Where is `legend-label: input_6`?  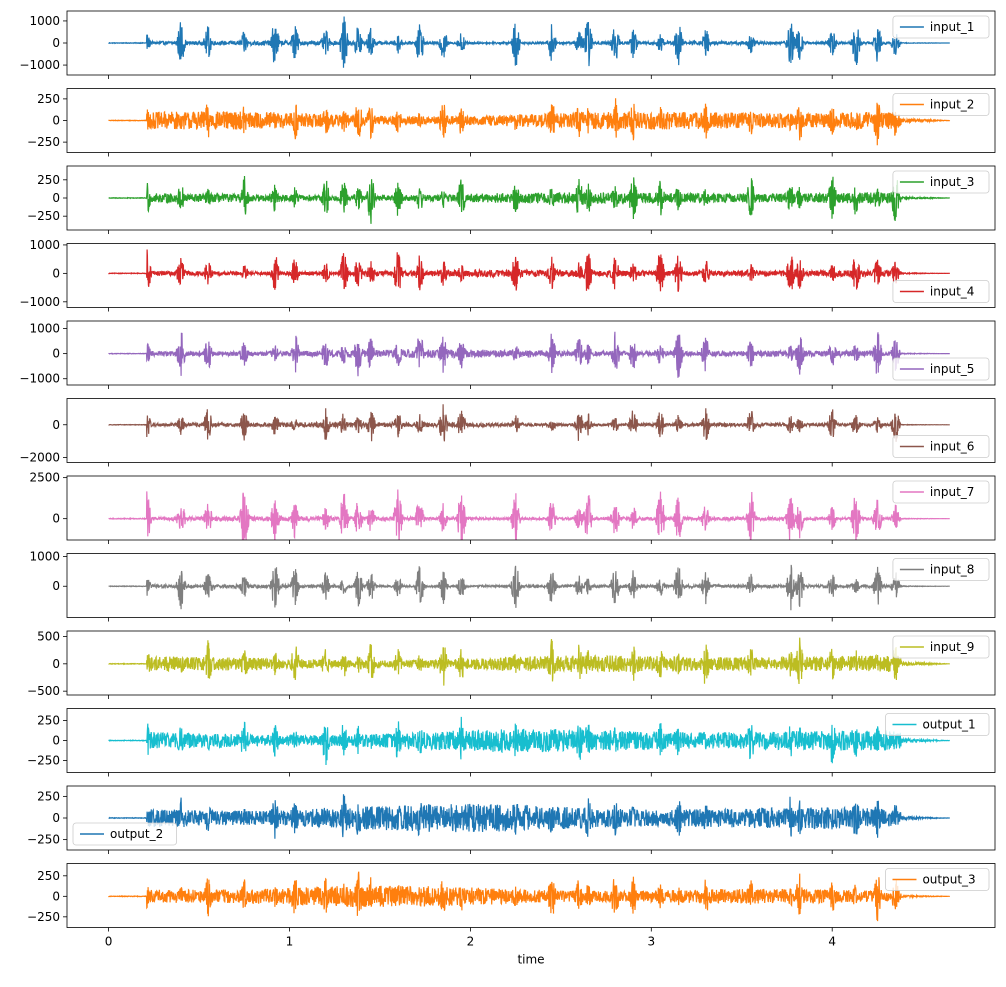
legend-label: input_6 is located at coordinates (952, 447).